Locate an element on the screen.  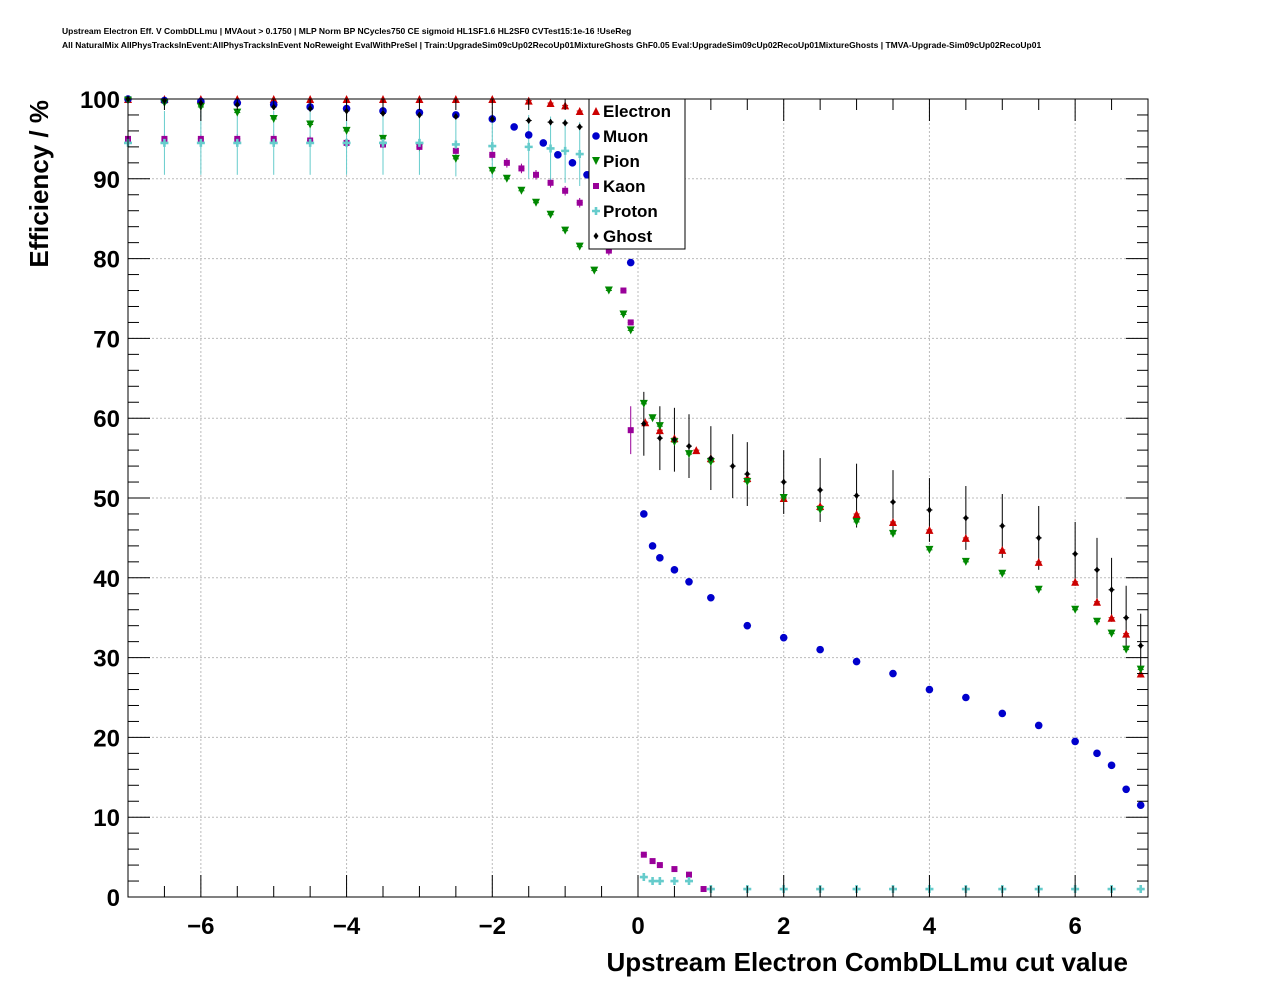
y-tick-label: 60 is located at coordinates (106, 419).